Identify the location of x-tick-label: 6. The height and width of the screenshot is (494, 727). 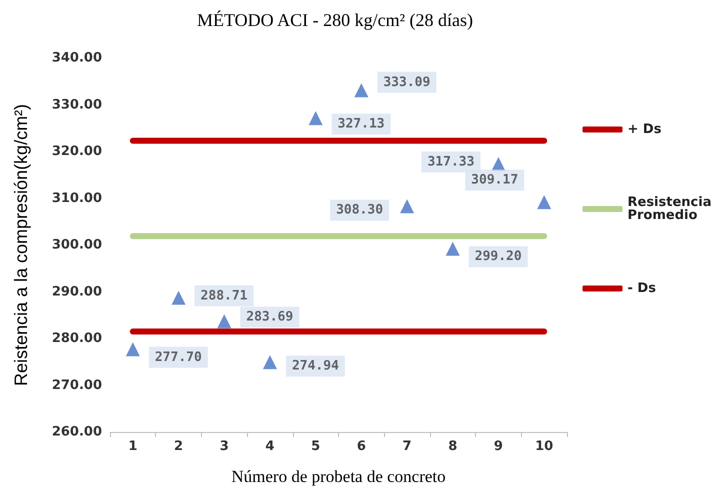
(361, 446).